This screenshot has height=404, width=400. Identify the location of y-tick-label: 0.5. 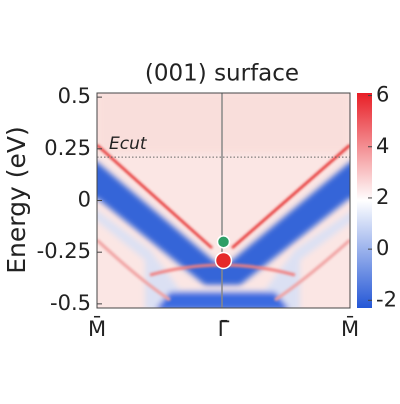
(74, 96).